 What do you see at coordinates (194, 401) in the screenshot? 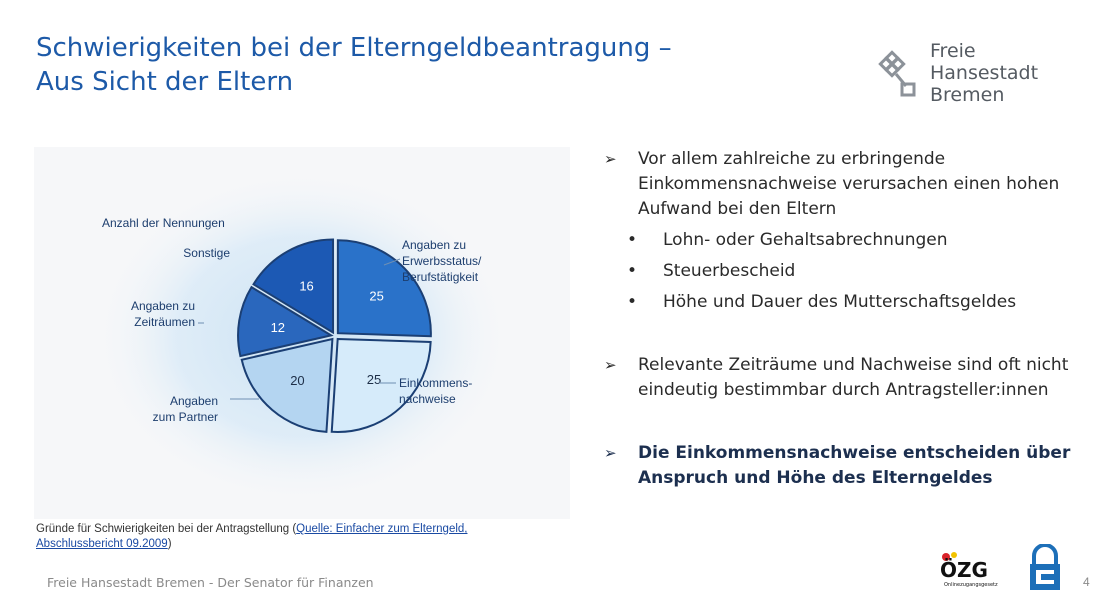
I see `pie-category-label-line: Angaben` at bounding box center [194, 401].